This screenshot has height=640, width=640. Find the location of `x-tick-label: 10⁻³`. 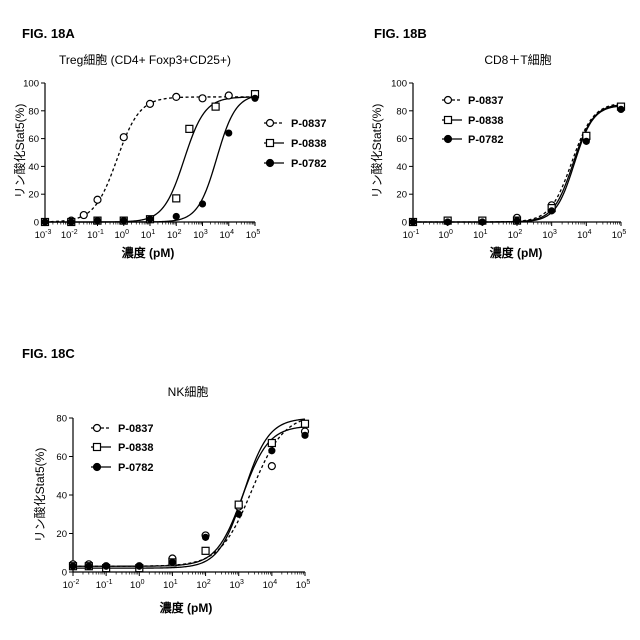

x-tick-label: 10⁻³ is located at coordinates (43, 235).